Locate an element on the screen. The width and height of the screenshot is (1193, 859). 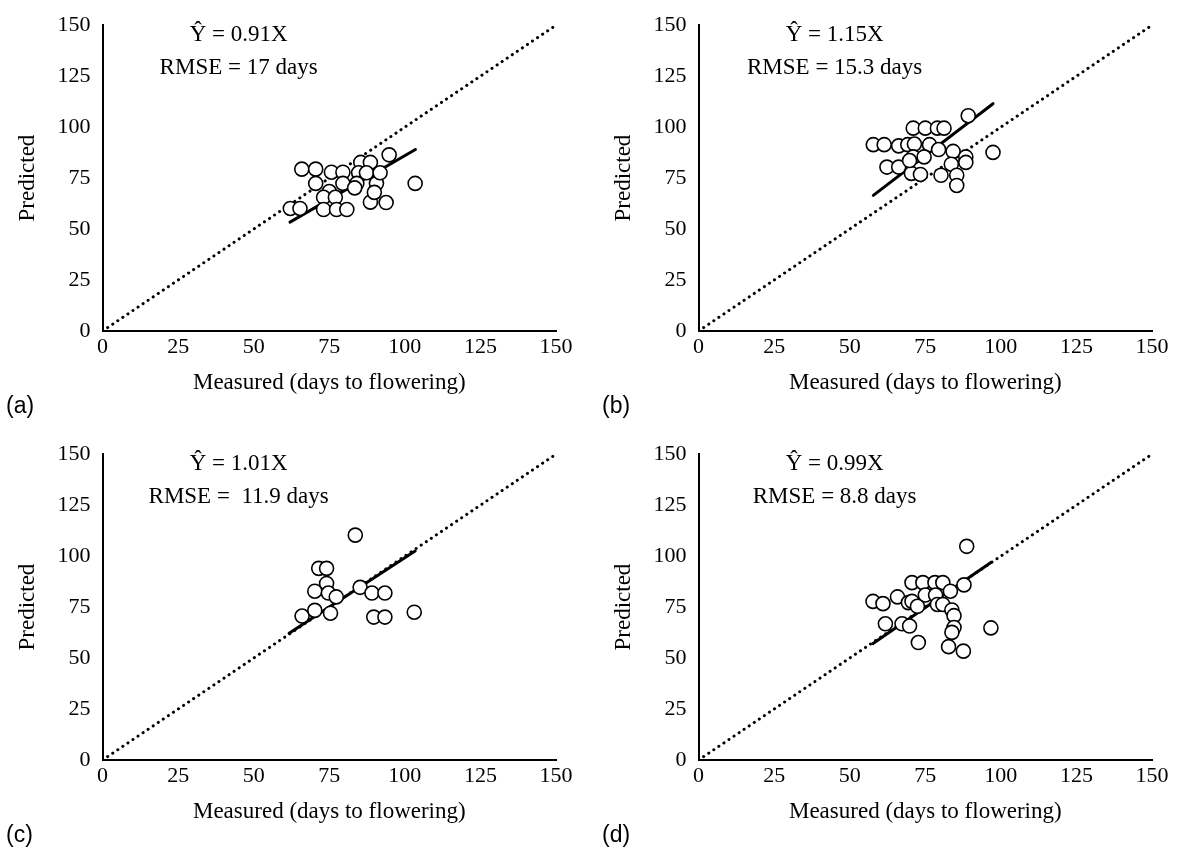
annotation: Ŷ = 1.01X is located at coordinates (238, 463).